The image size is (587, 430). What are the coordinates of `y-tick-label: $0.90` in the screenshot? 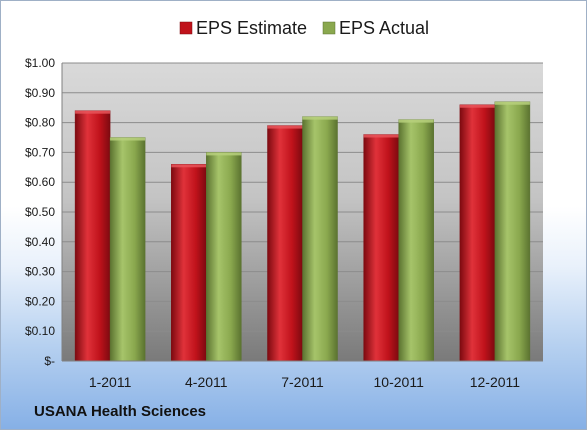 It's located at (40, 93).